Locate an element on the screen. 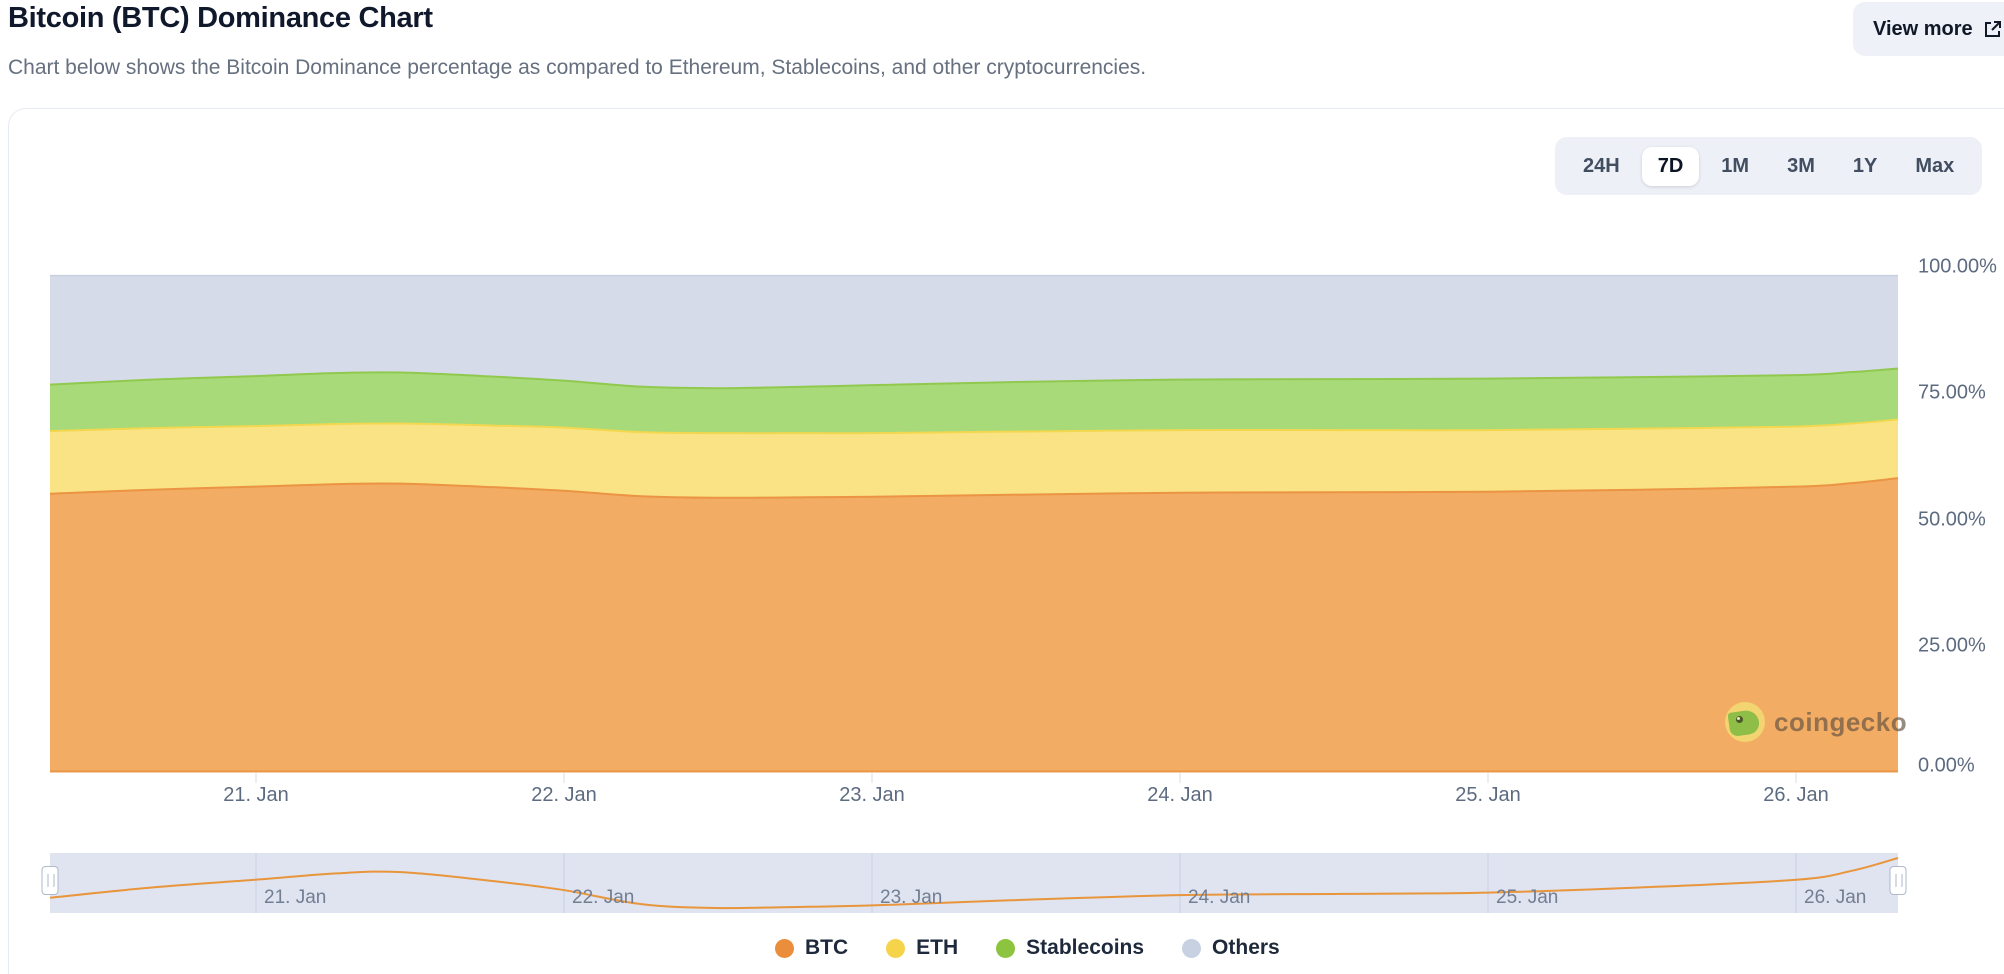  coingecko-logo-icon is located at coordinates (1745, 722).